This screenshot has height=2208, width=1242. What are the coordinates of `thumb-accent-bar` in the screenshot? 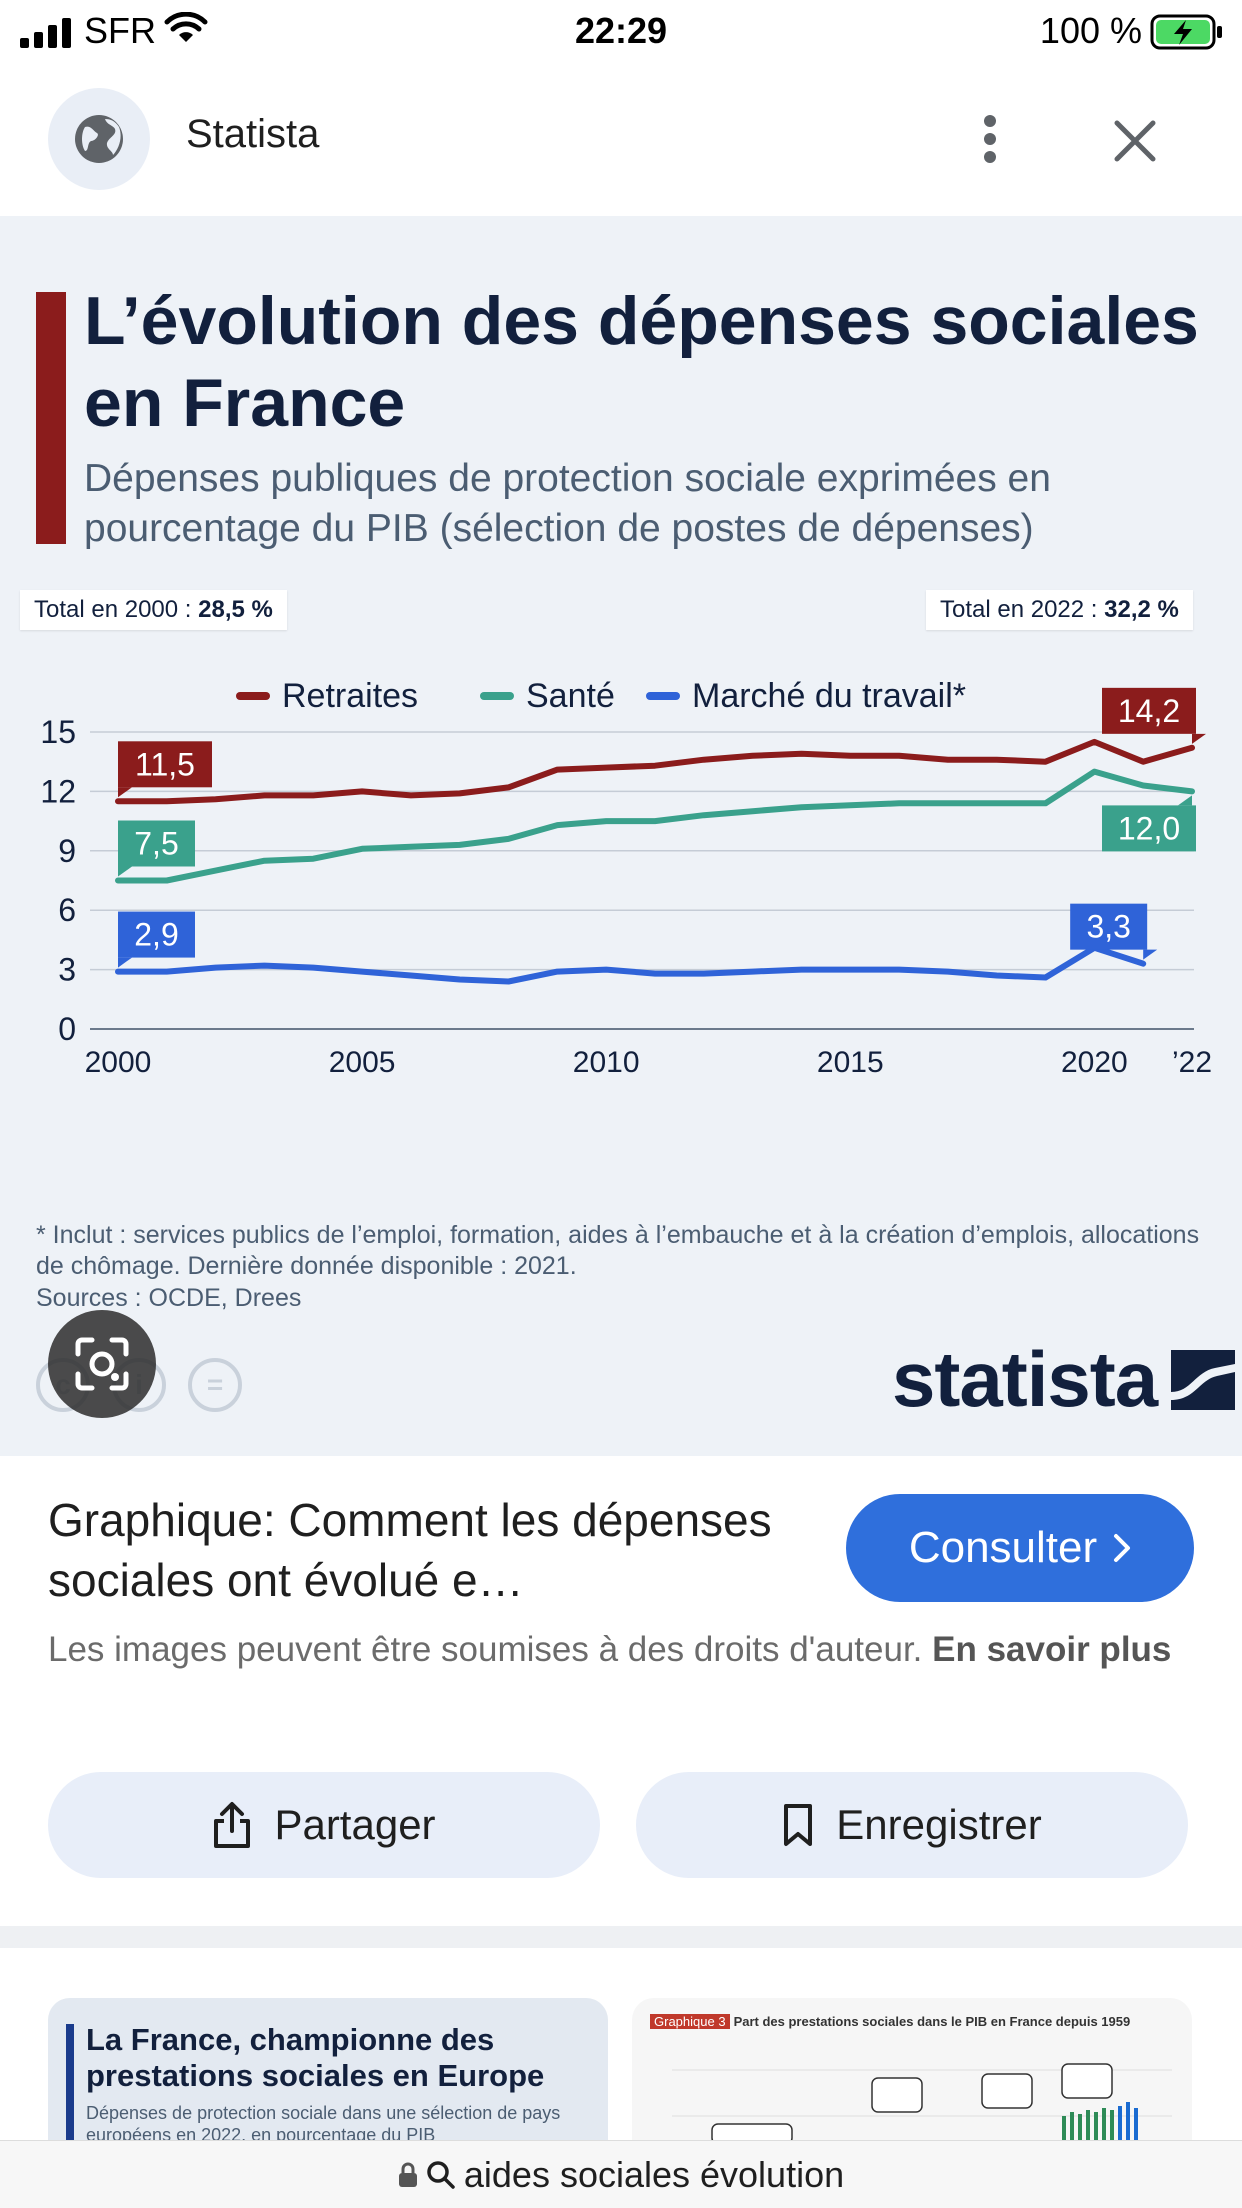 It's located at (70, 2086).